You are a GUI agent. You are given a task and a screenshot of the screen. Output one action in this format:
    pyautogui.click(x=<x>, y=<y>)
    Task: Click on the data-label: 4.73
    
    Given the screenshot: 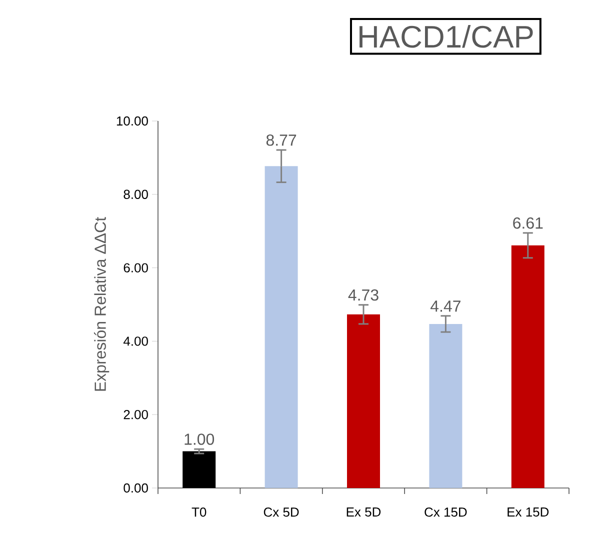 What is the action you would take?
    pyautogui.click(x=363, y=295)
    